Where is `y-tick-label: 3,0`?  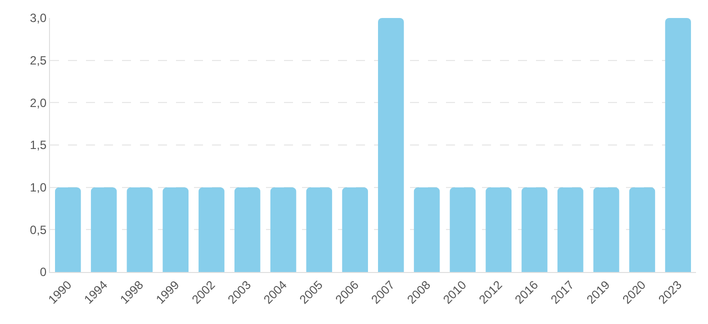
y-tick-label: 3,0 is located at coordinates (38, 18).